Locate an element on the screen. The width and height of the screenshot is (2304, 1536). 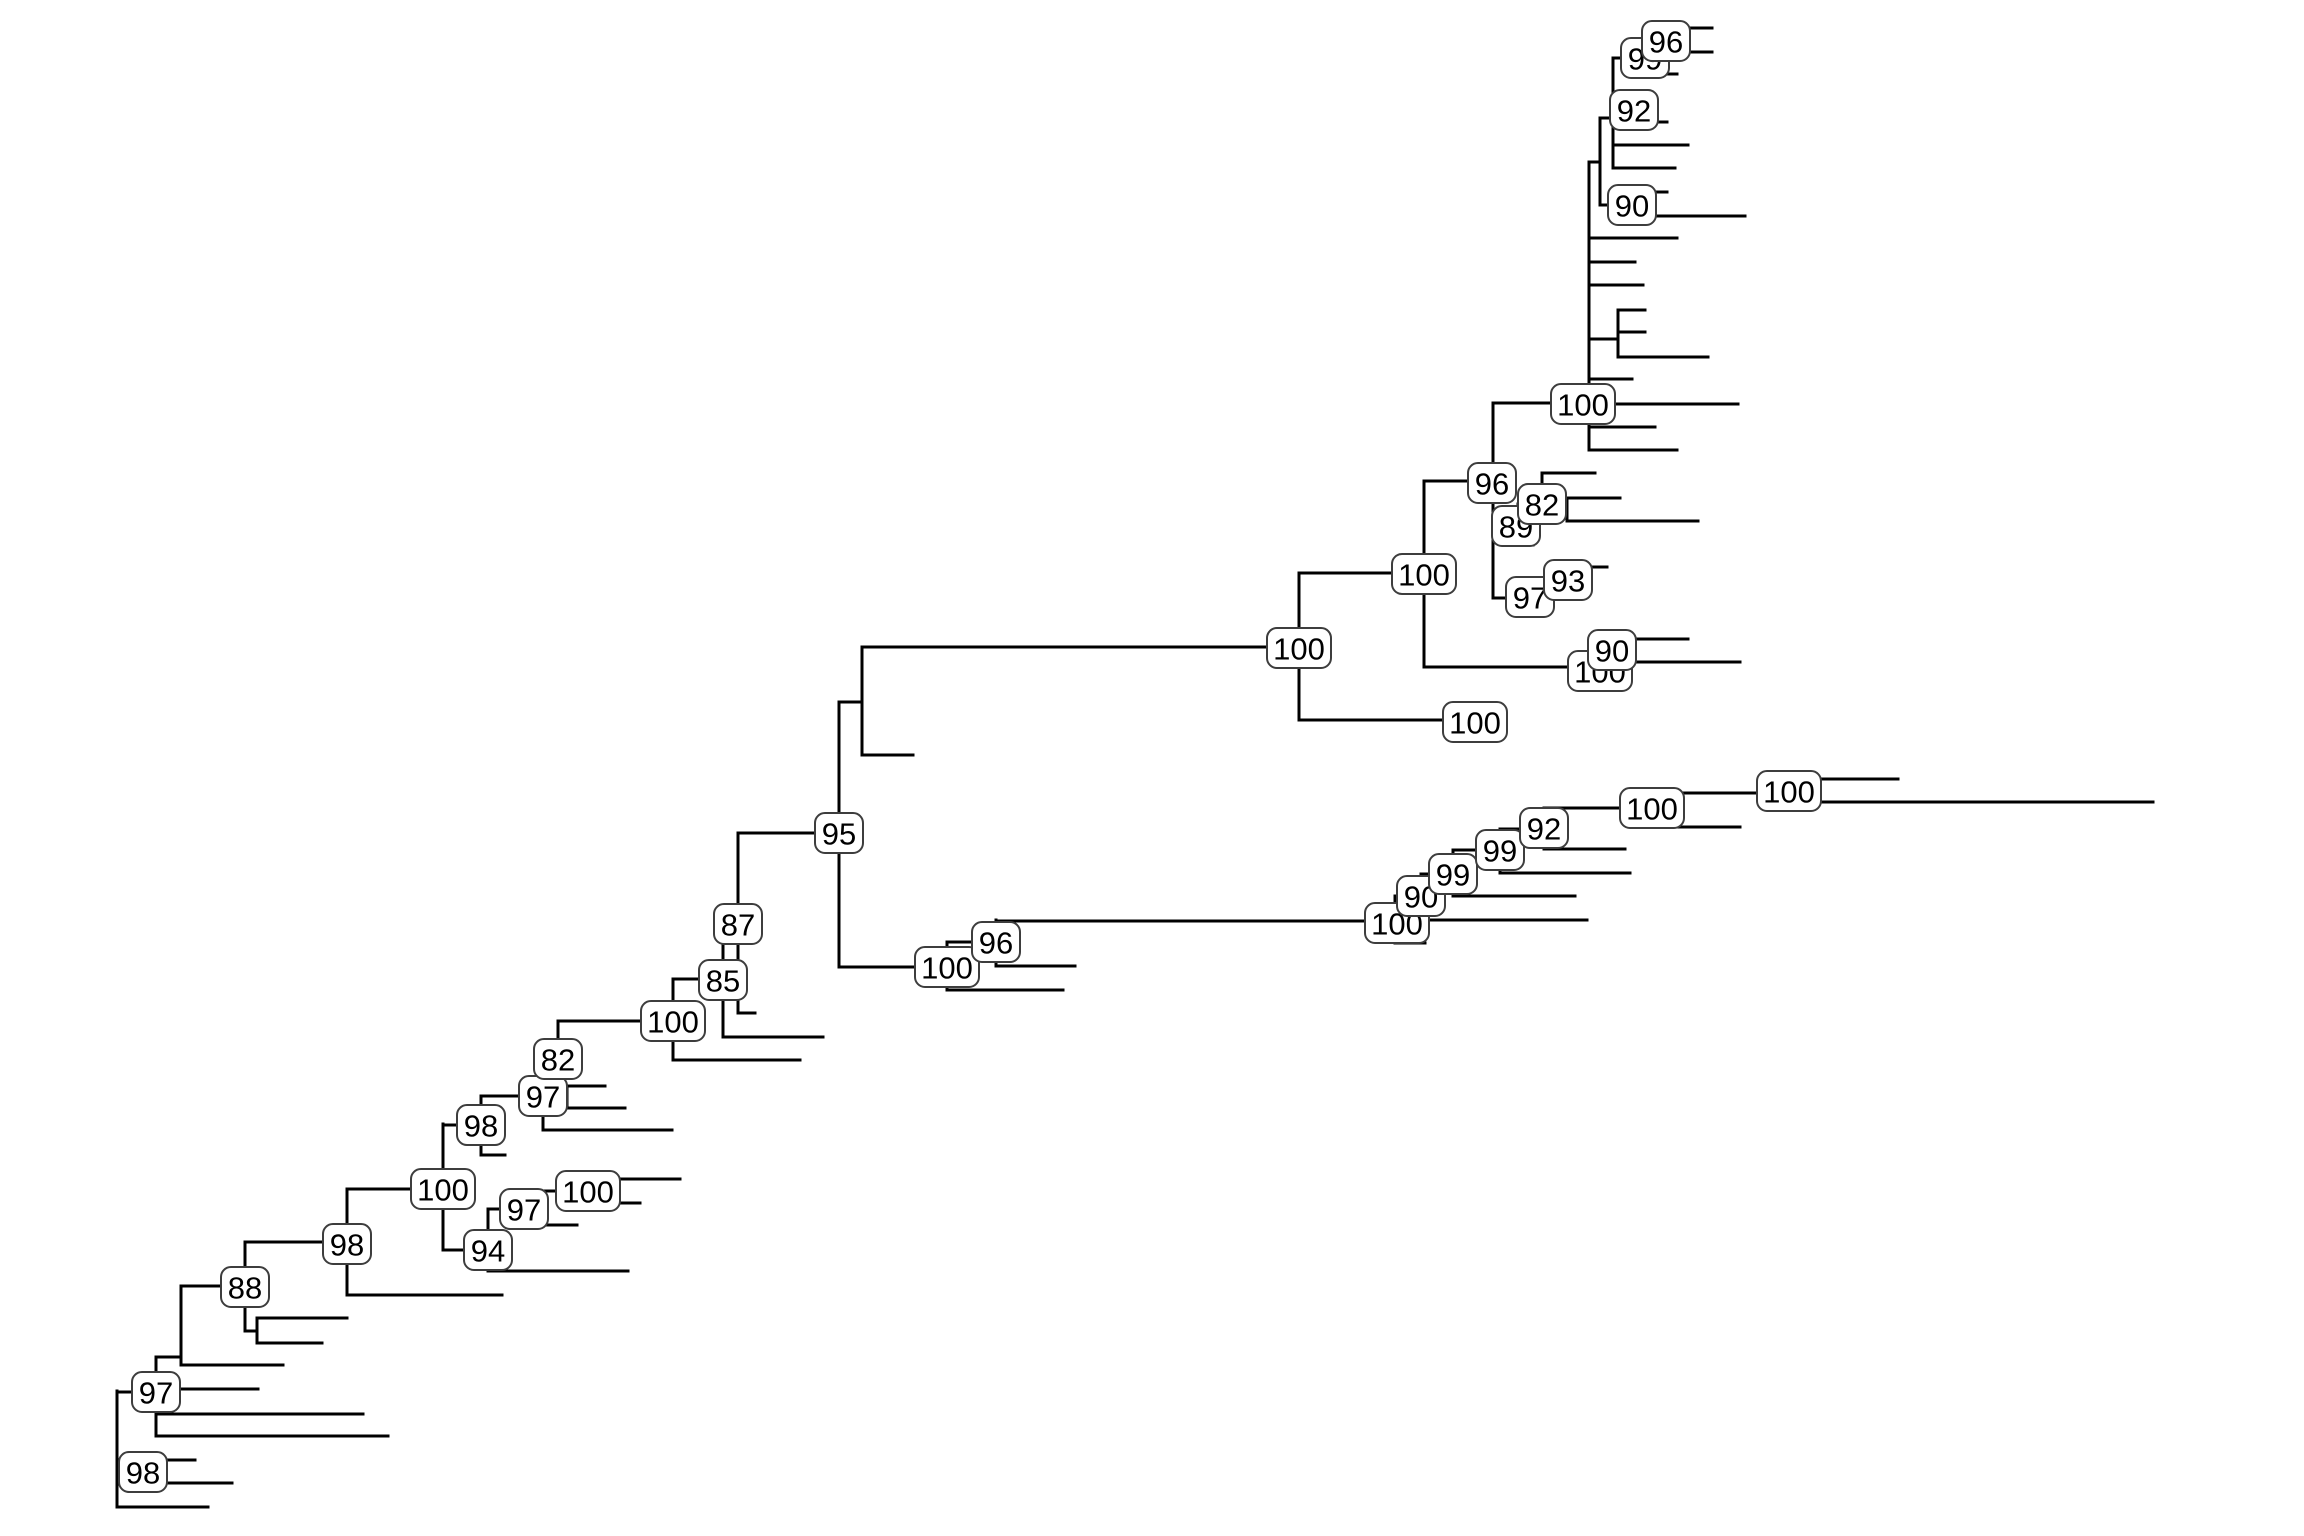
support-label: 94 is located at coordinates (488, 1250).